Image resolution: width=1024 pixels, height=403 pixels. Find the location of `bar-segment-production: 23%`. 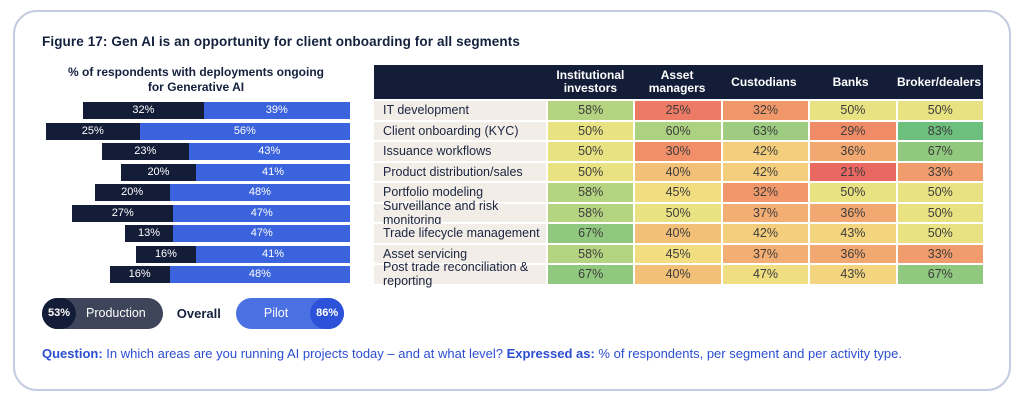

bar-segment-production: 23% is located at coordinates (145, 151).